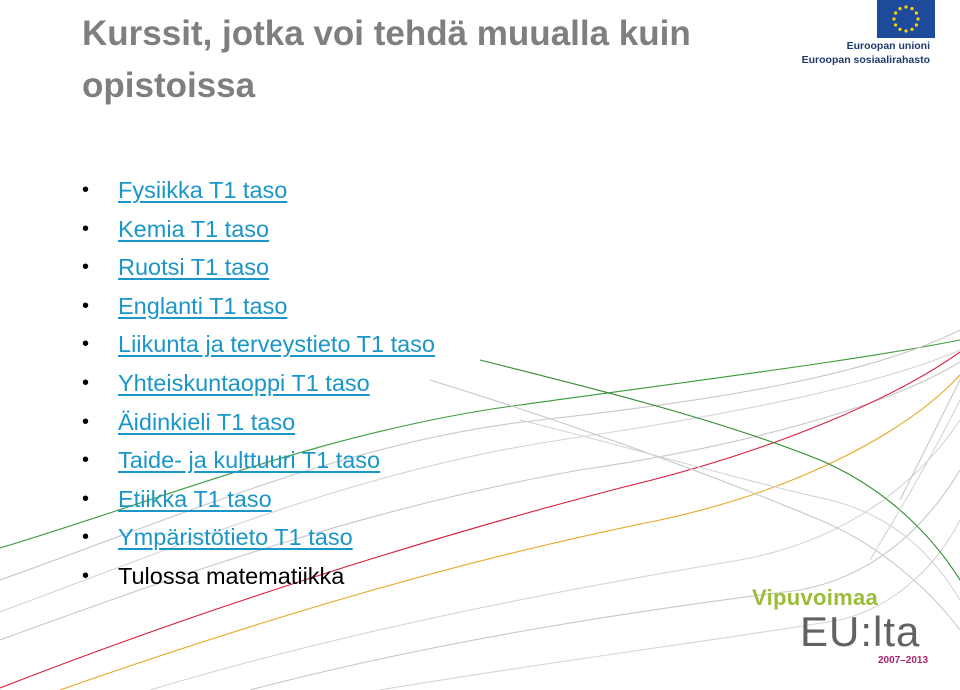 The image size is (960, 690). I want to click on list-item: • Yhteiskuntaoppi T1 taso, so click(257, 383).